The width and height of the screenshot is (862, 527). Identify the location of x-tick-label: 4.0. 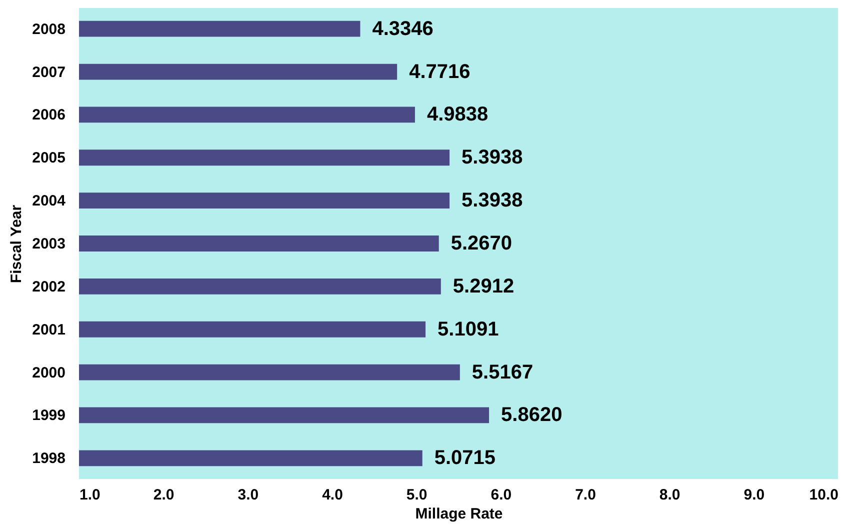
(332, 495).